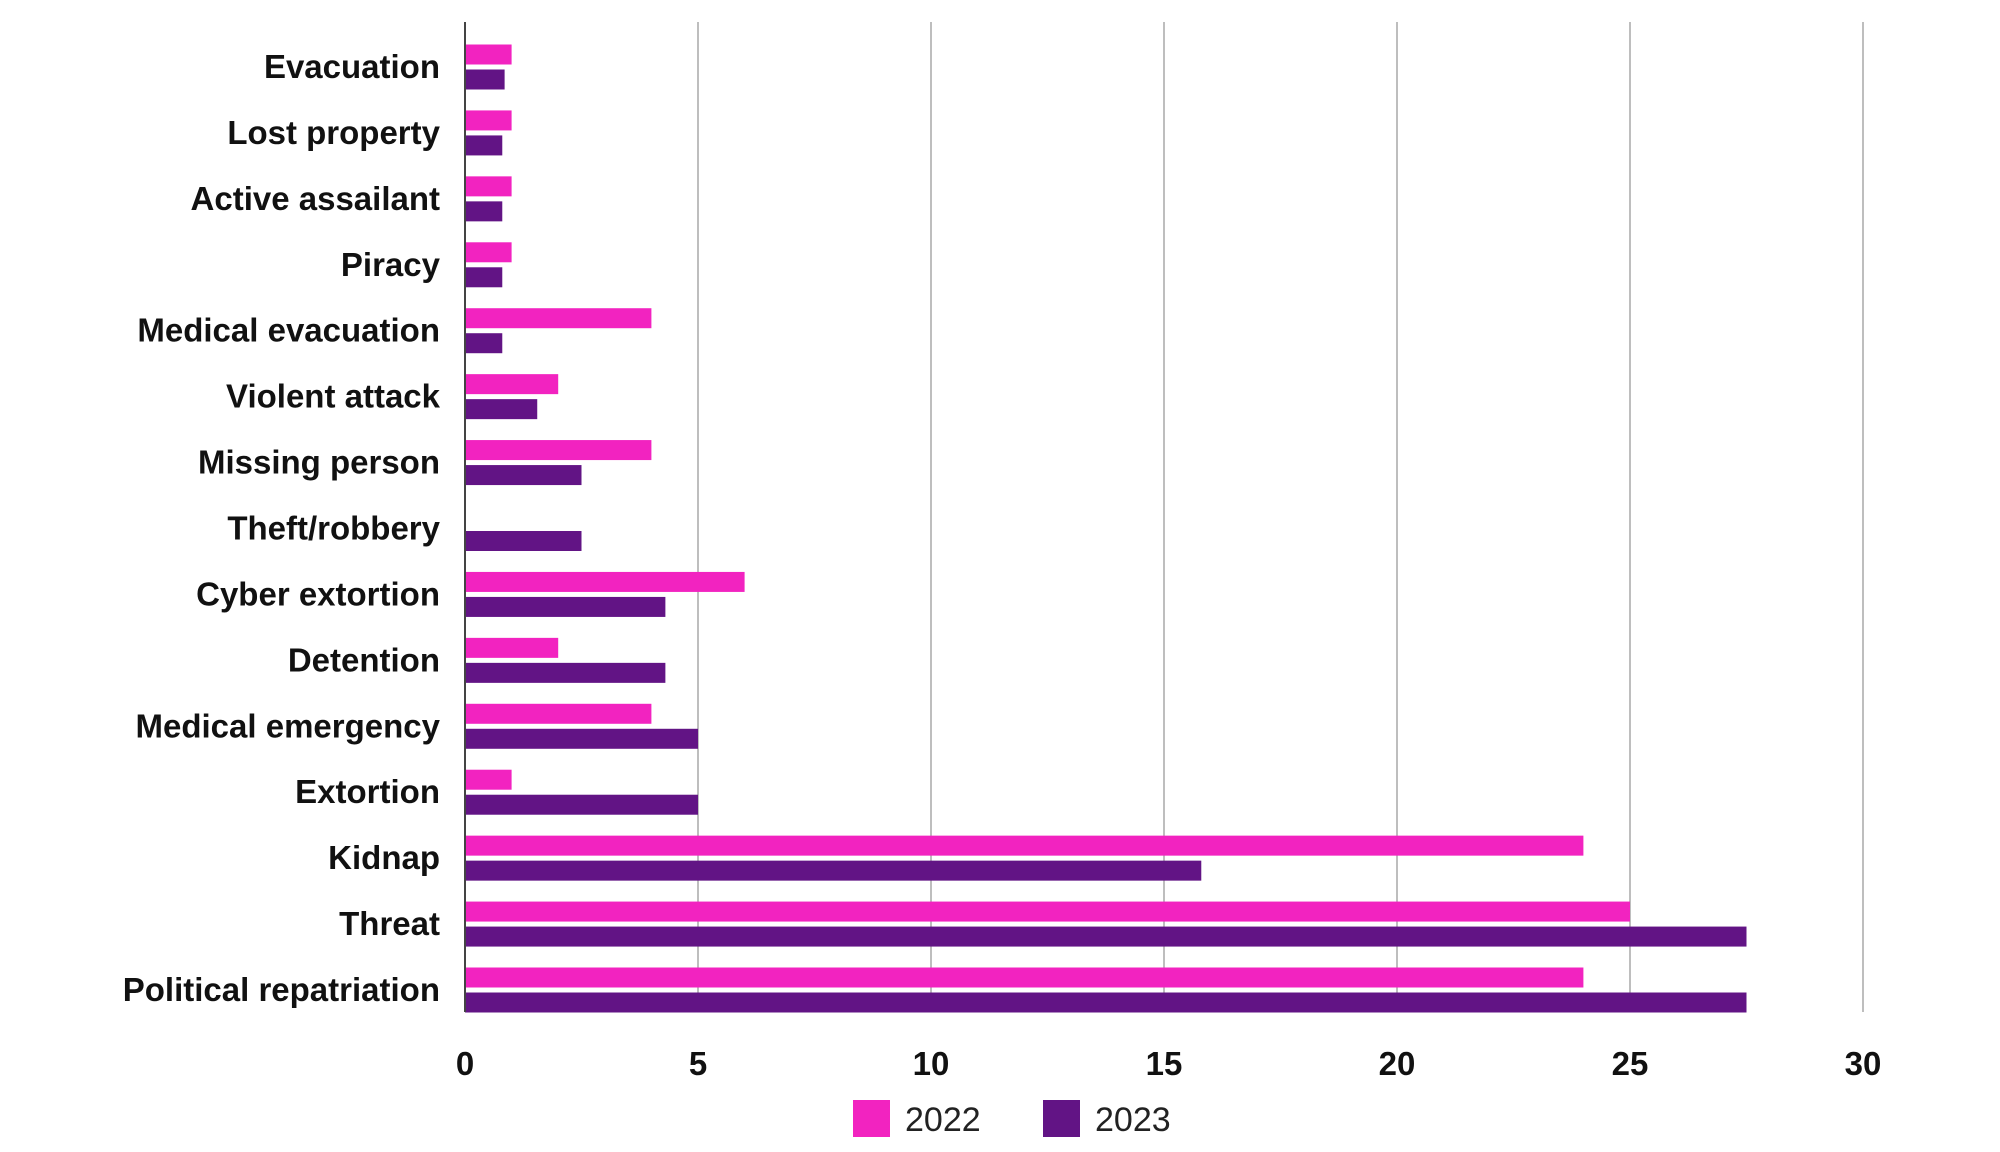 Image resolution: width=2000 pixels, height=1152 pixels. I want to click on bar-2023-missing-person, so click(523, 475).